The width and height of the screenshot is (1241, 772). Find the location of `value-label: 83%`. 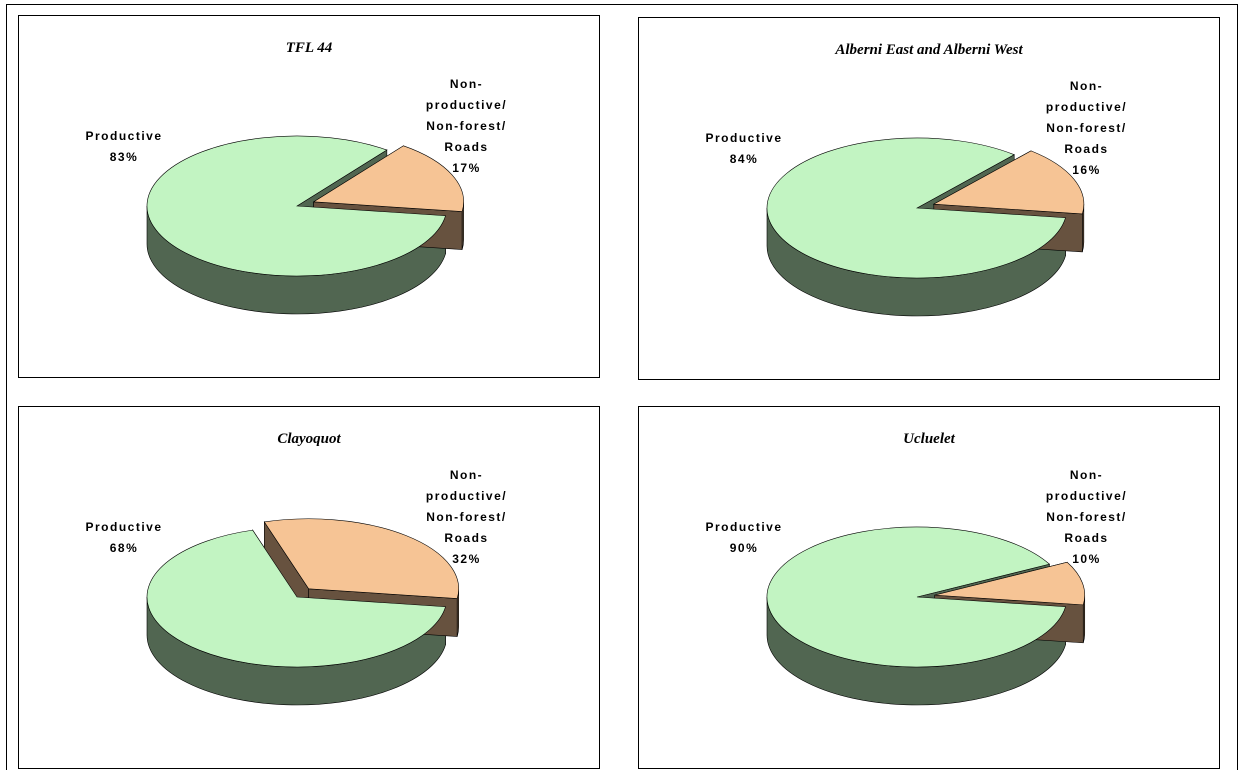

value-label: 83% is located at coordinates (124, 157).